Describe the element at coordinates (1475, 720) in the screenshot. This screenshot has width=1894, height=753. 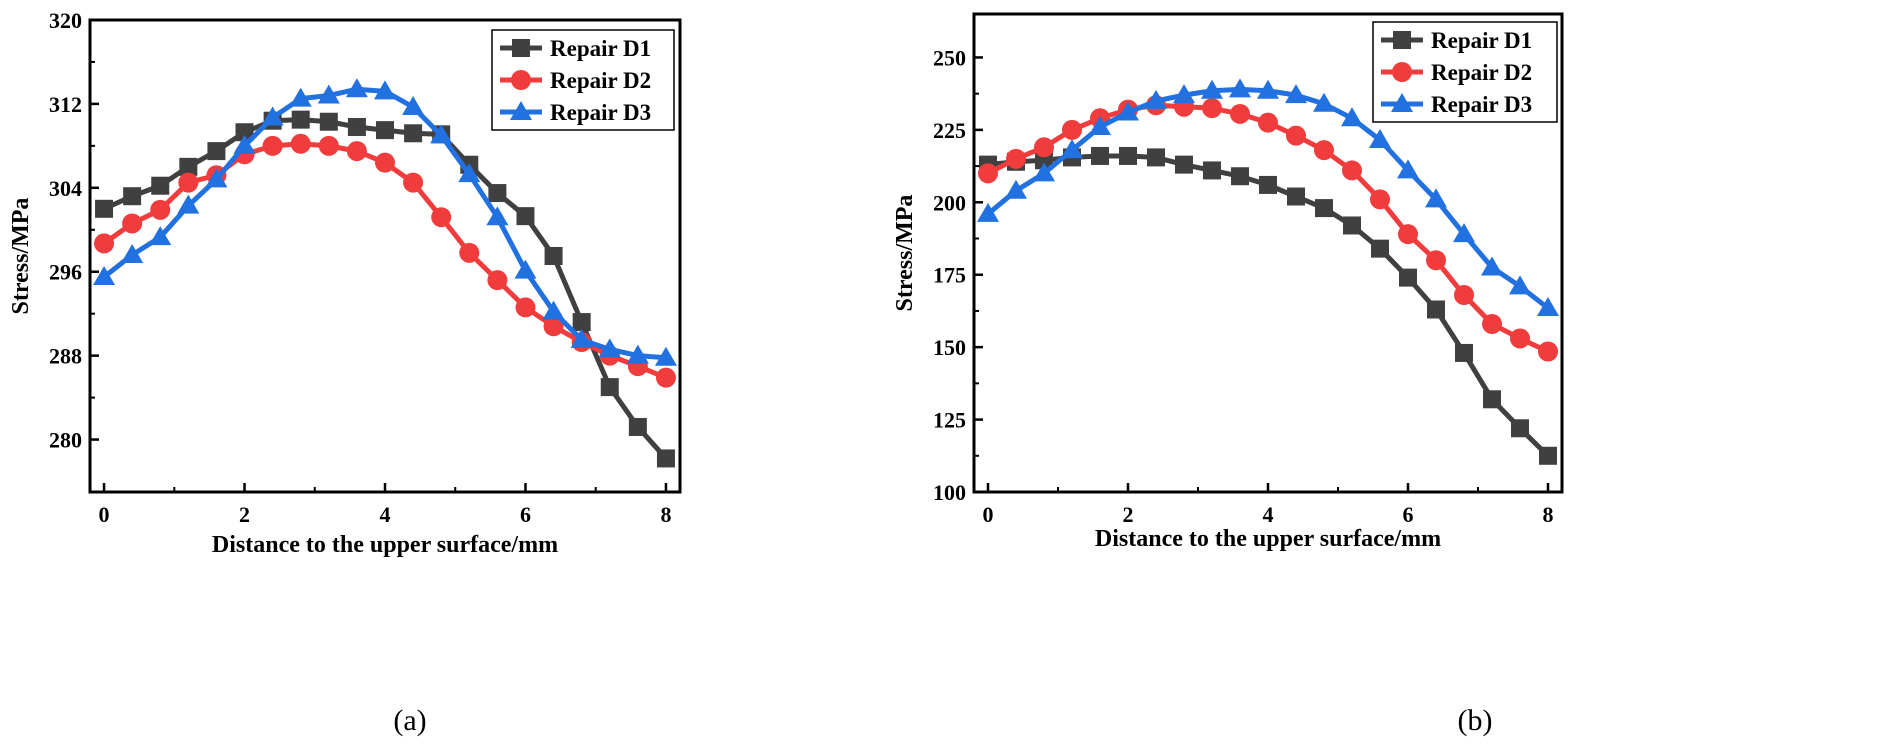
I see `caption-b: (b)` at that location.